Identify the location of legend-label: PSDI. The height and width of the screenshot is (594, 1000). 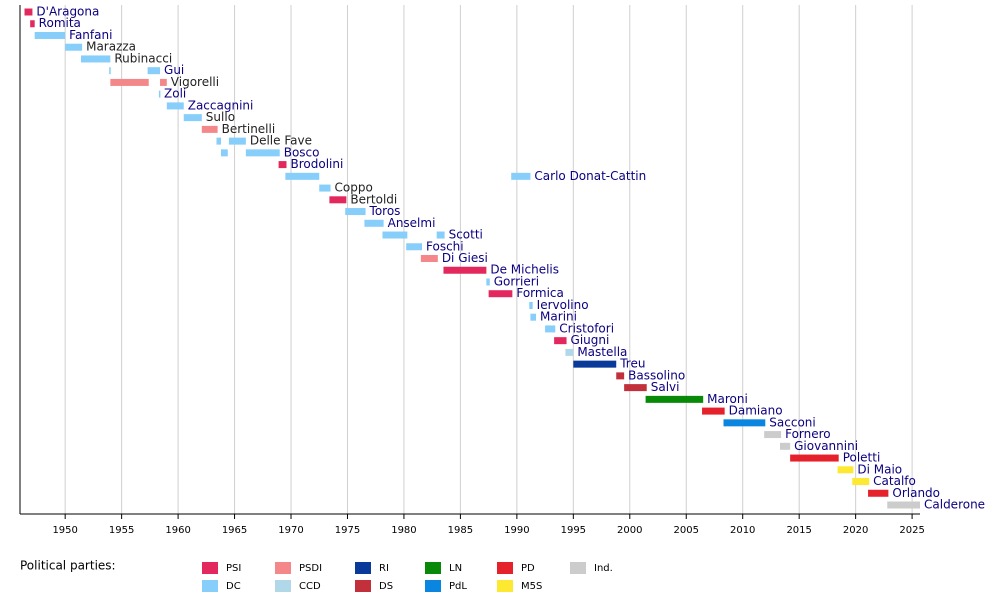
(310, 568).